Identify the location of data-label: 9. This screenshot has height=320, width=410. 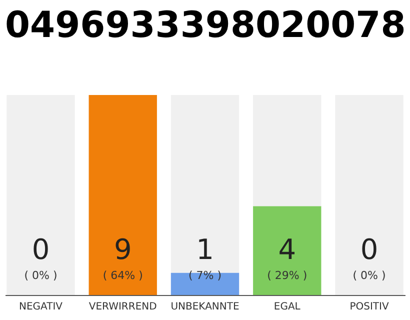
(123, 249).